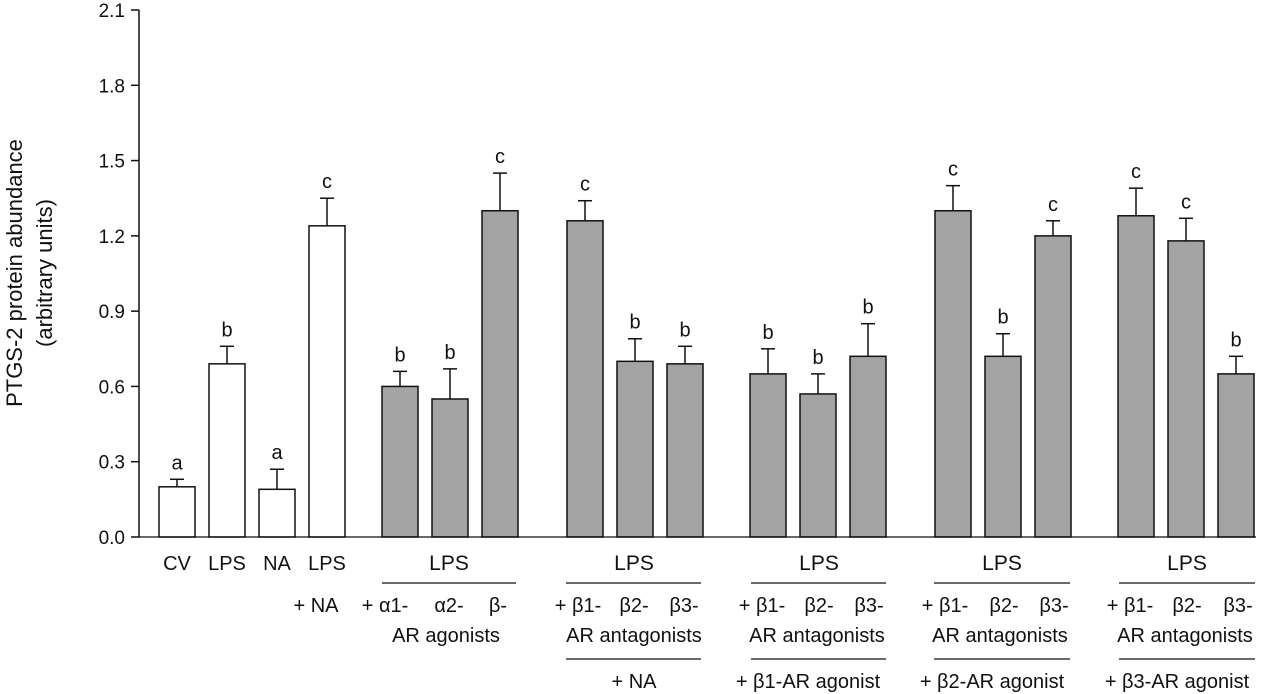 The height and width of the screenshot is (694, 1280). I want to click on group-3-sub-3: β3-, so click(868, 606).